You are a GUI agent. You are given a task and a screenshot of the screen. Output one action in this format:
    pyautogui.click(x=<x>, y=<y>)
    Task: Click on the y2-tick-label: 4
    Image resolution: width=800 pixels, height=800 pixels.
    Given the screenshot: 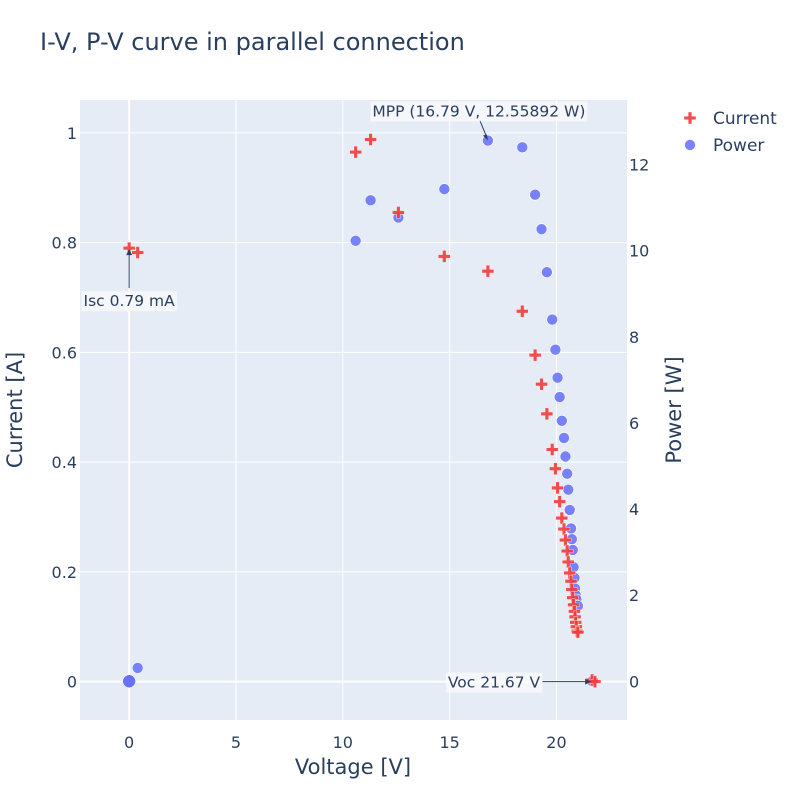 What is the action you would take?
    pyautogui.click(x=634, y=509)
    